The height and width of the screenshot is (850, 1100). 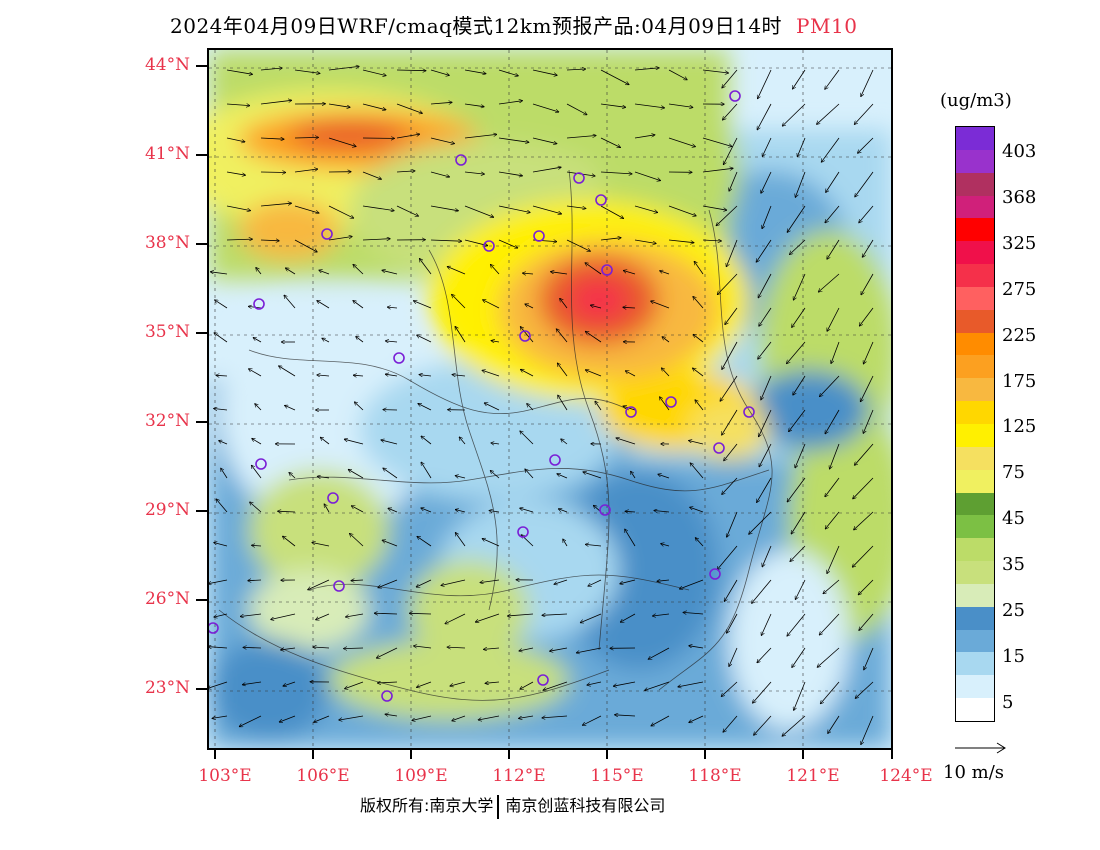 I want to click on colorbar-label: 5, so click(x=1008, y=702).